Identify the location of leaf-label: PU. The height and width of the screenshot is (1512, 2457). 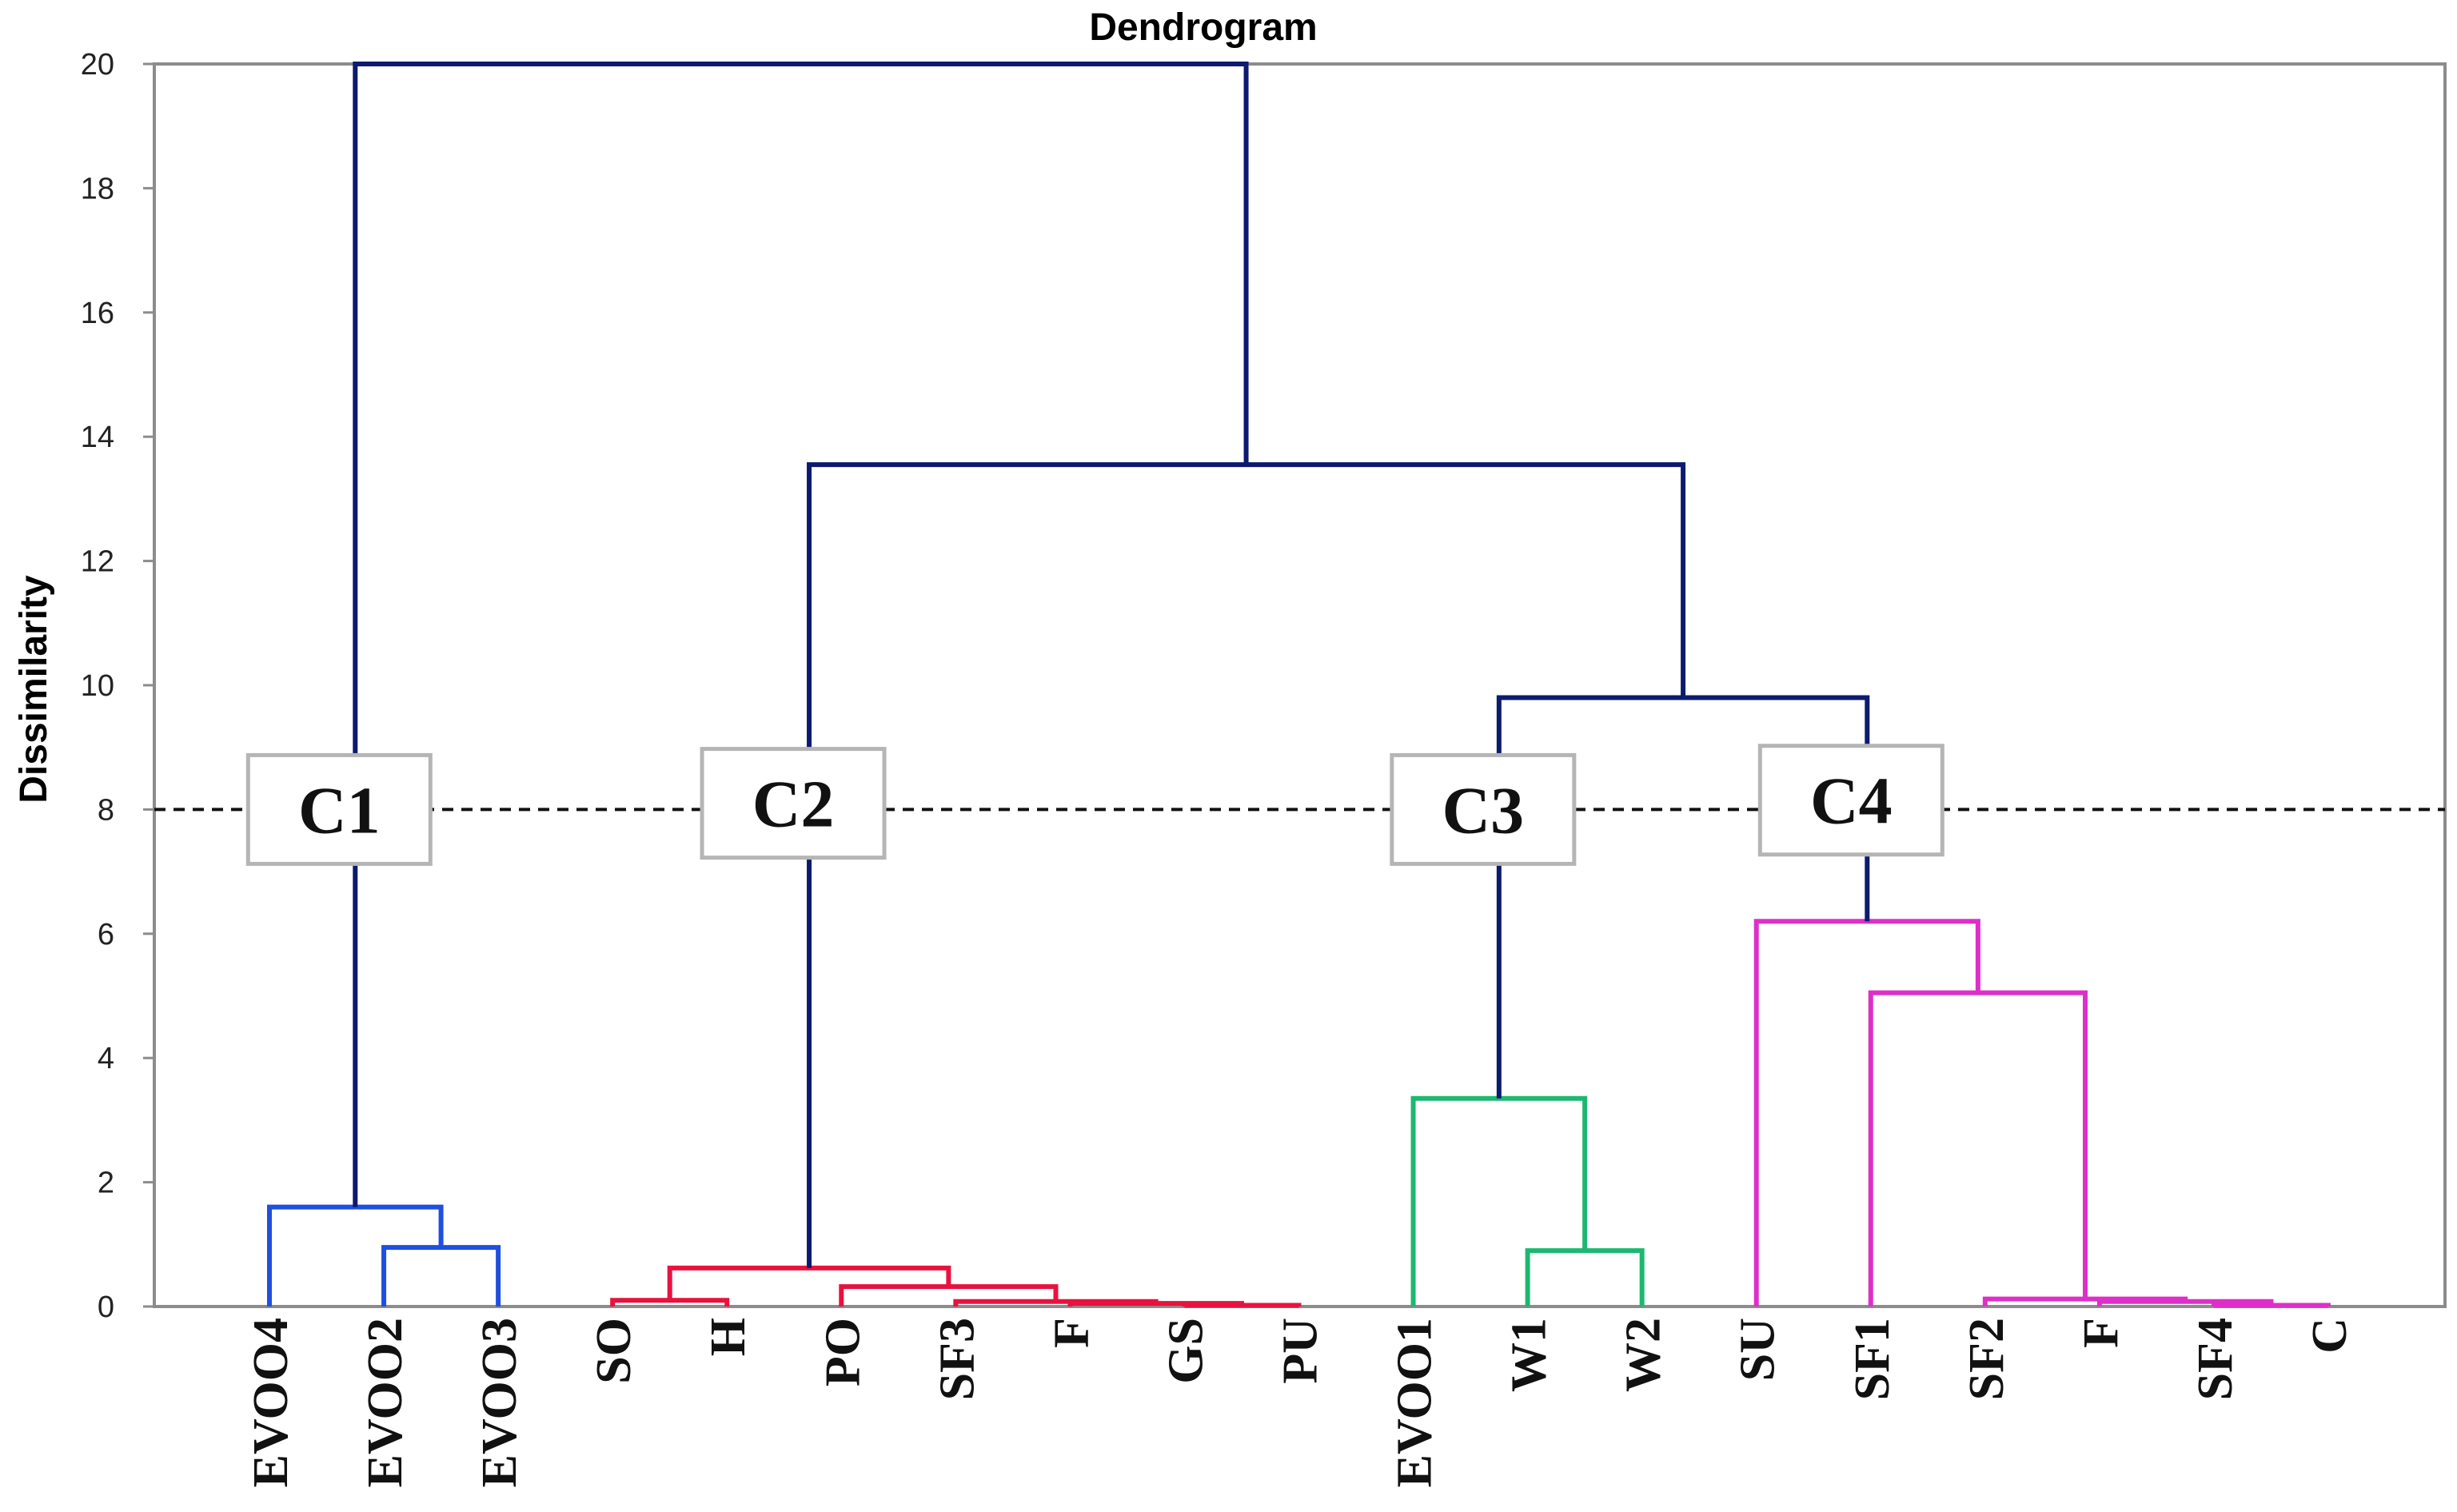
(1301, 1351).